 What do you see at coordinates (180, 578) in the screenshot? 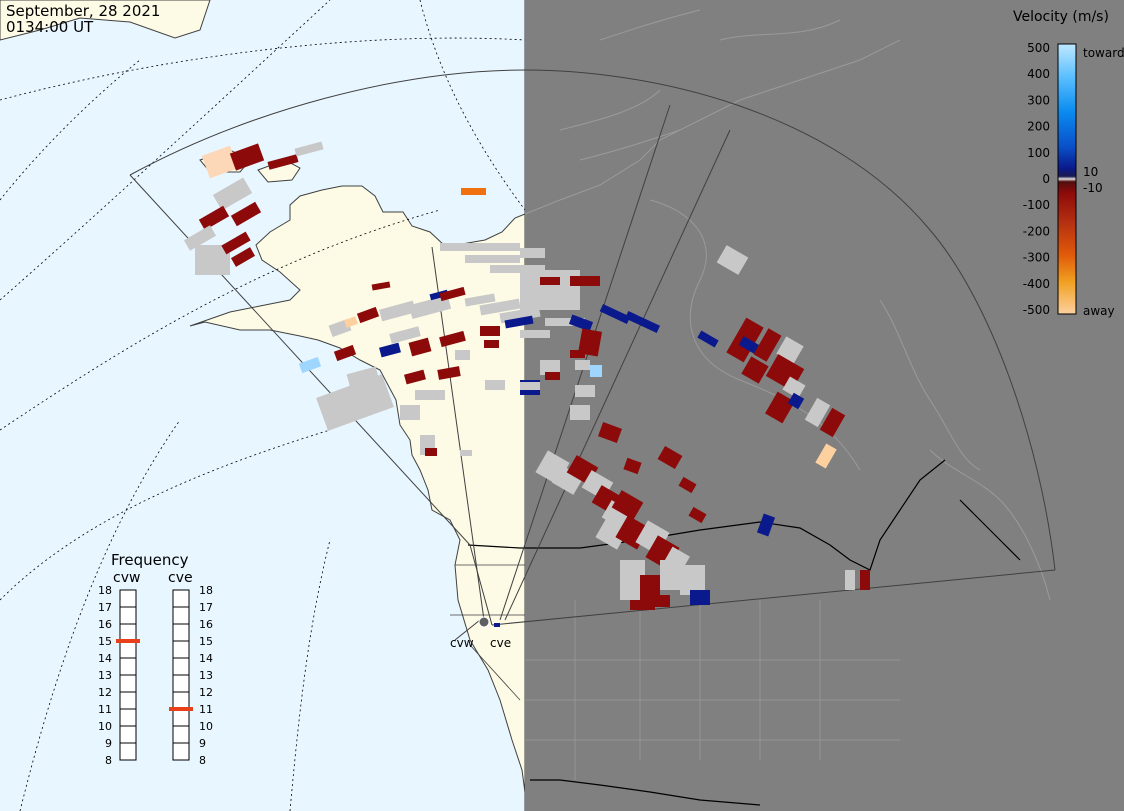
I see `frequency-label-cve: cve` at bounding box center [180, 578].